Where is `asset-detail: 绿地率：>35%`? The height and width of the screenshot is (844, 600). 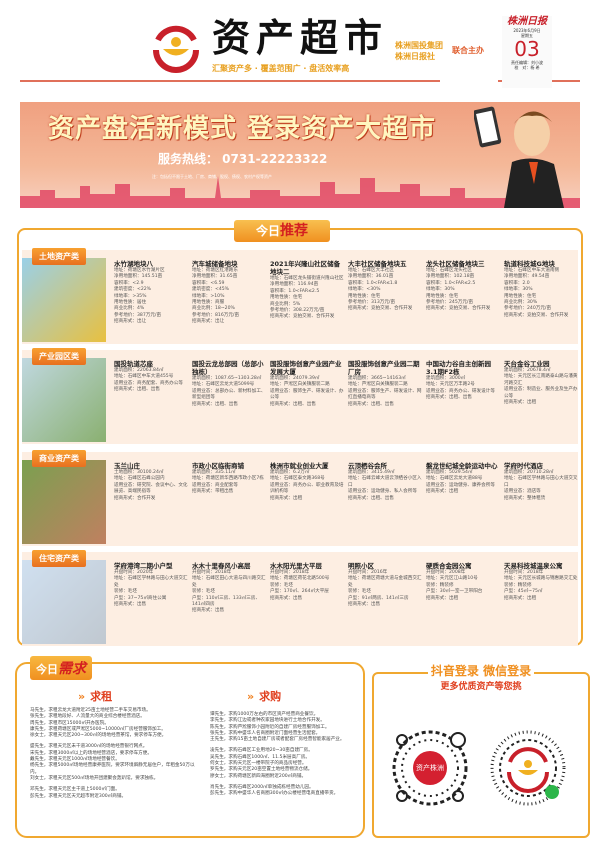 asset-detail: 绿地率：>35% is located at coordinates (130, 296).